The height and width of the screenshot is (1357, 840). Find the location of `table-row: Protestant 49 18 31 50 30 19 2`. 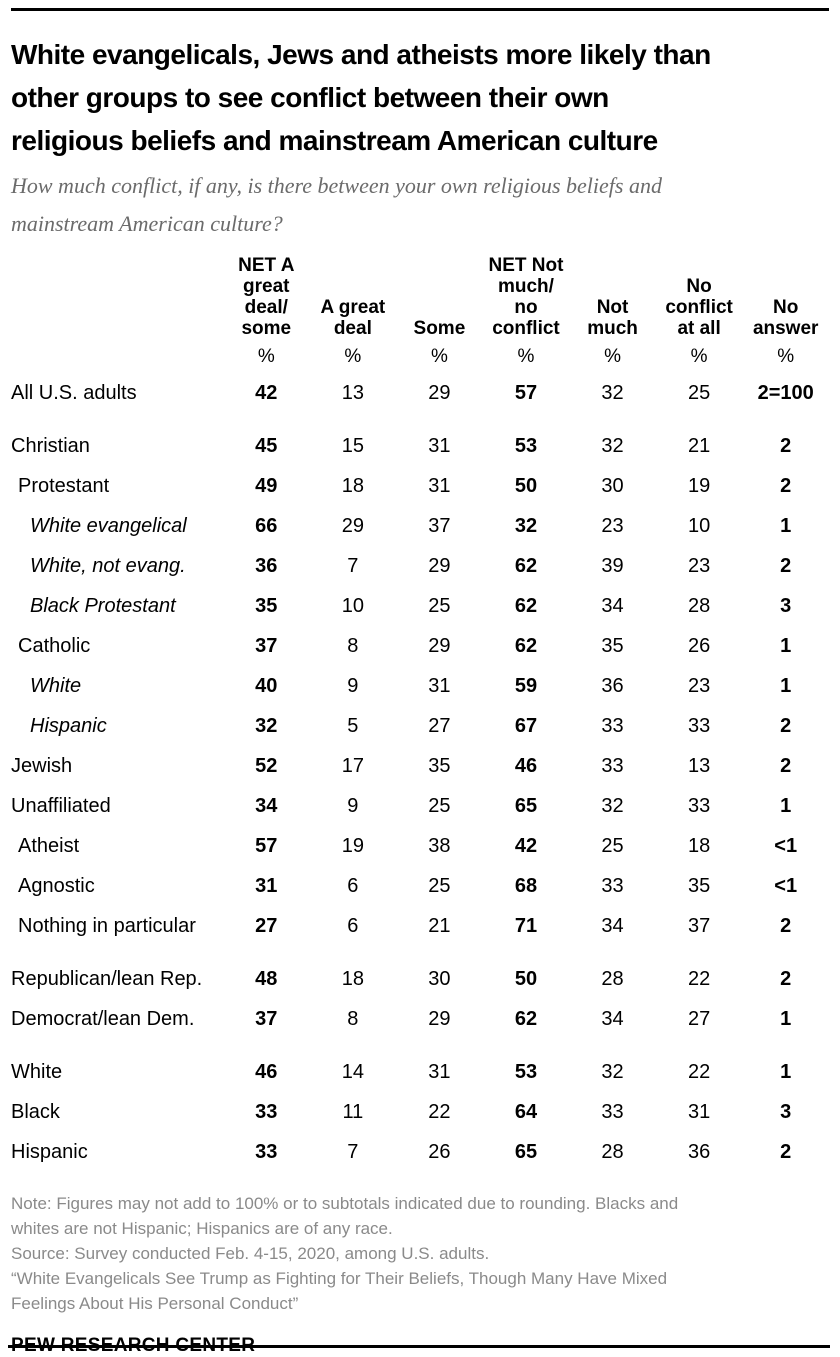

table-row: Protestant 49 18 31 50 30 19 2 is located at coordinates (420, 487).